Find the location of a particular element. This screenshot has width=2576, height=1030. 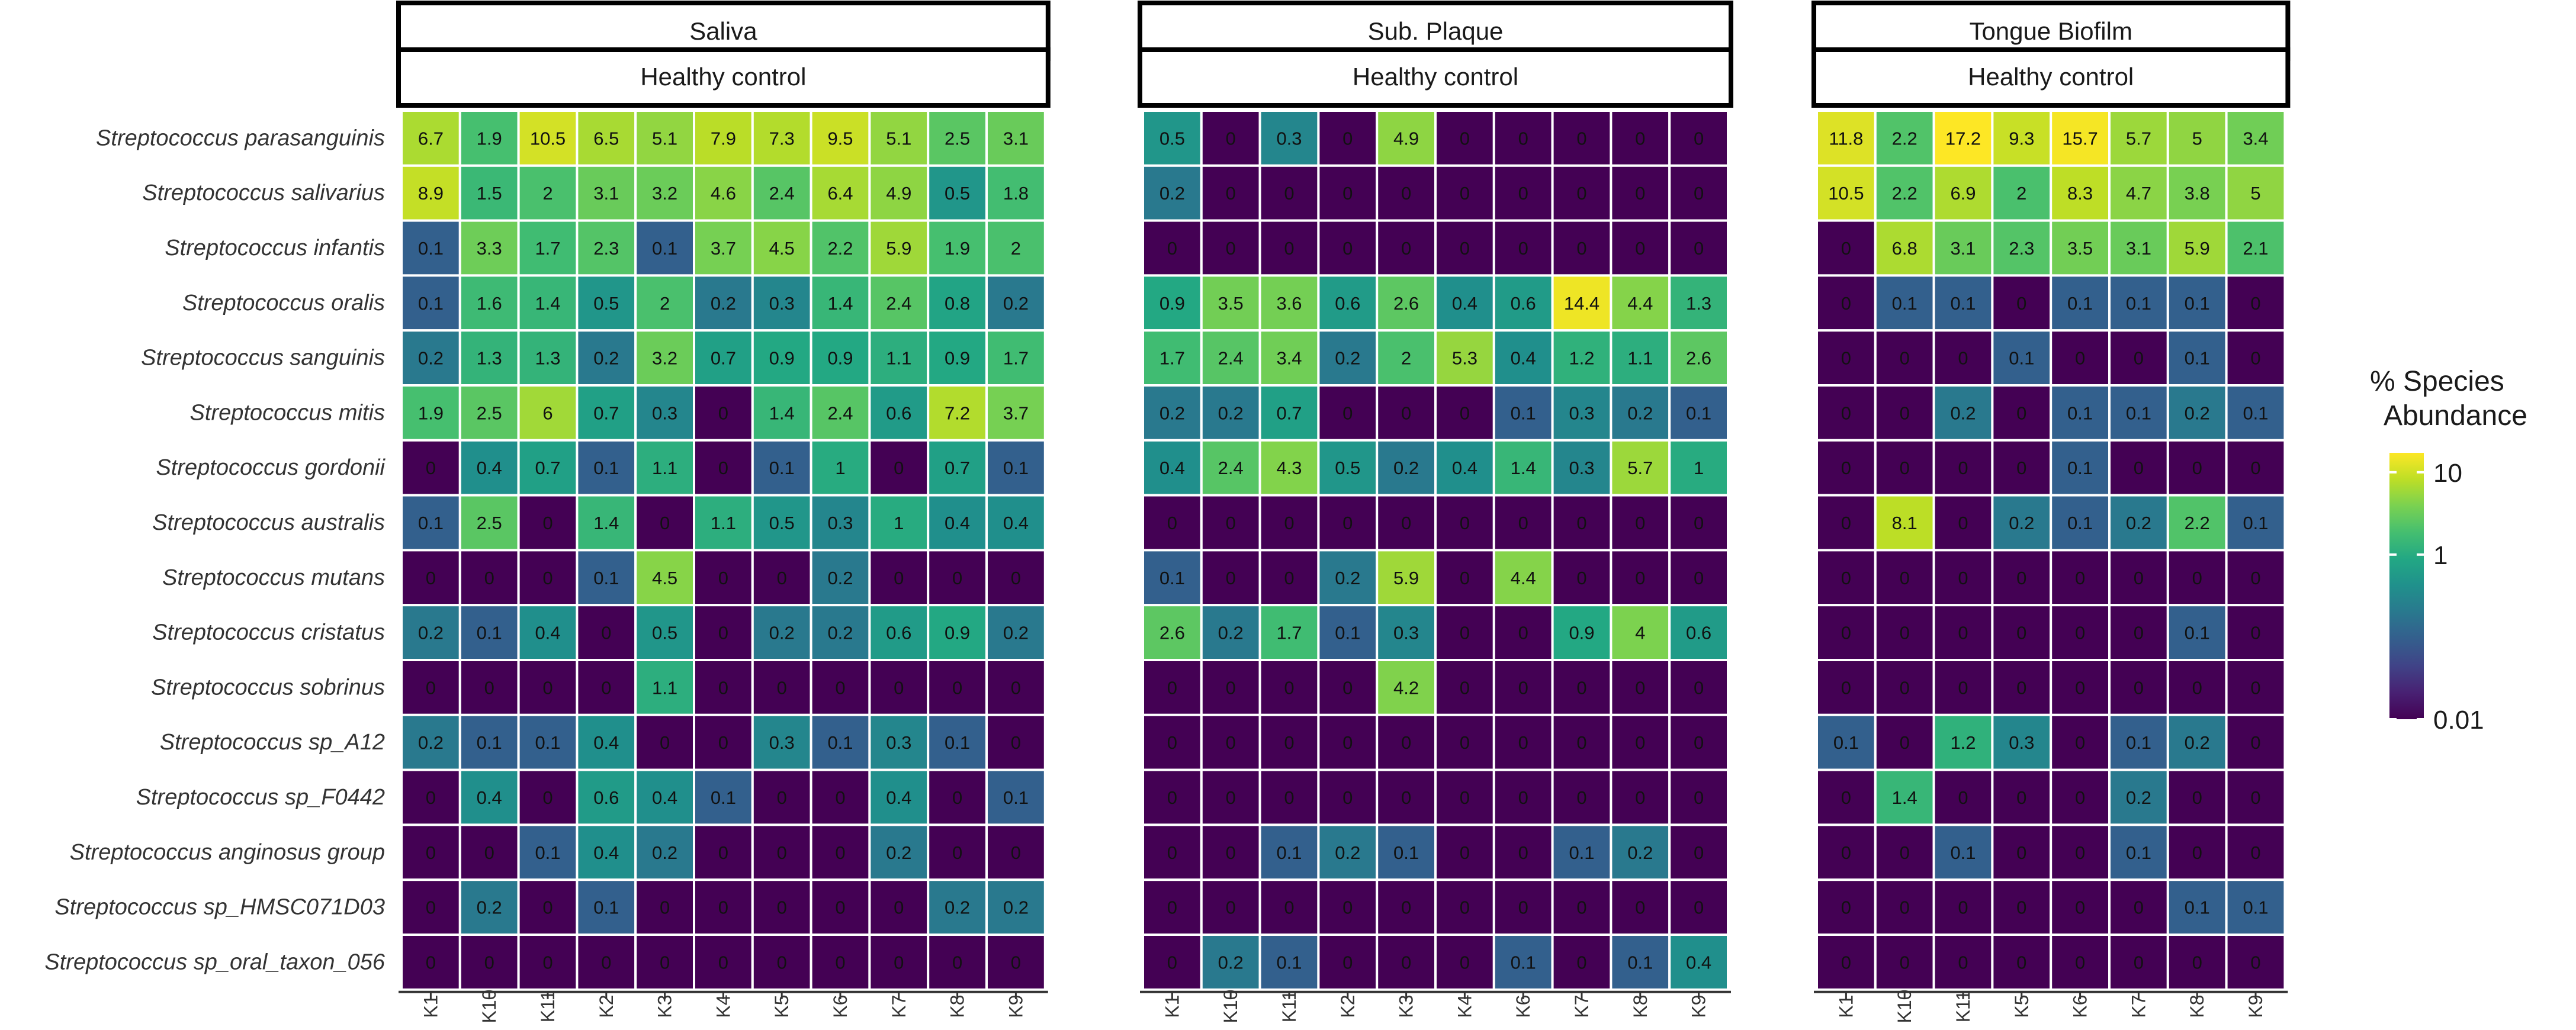

cell-value: 9.5 is located at coordinates (840, 138).